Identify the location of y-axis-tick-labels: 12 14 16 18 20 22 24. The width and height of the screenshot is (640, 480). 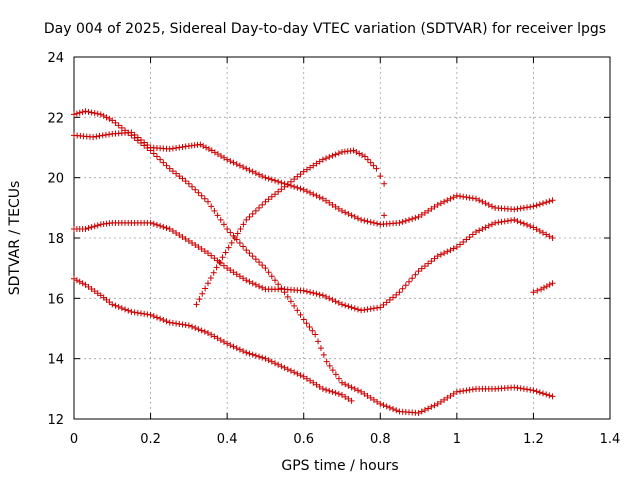
(55, 239).